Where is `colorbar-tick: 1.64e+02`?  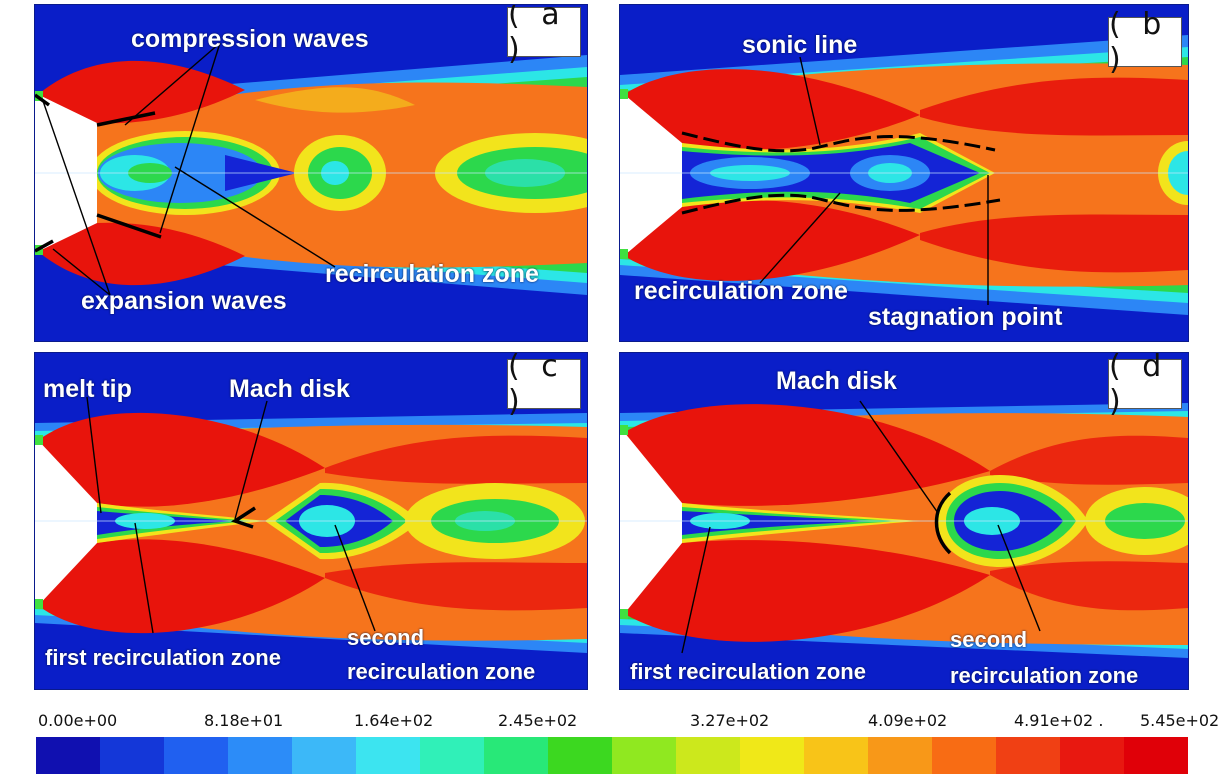
colorbar-tick: 1.64e+02 is located at coordinates (394, 720).